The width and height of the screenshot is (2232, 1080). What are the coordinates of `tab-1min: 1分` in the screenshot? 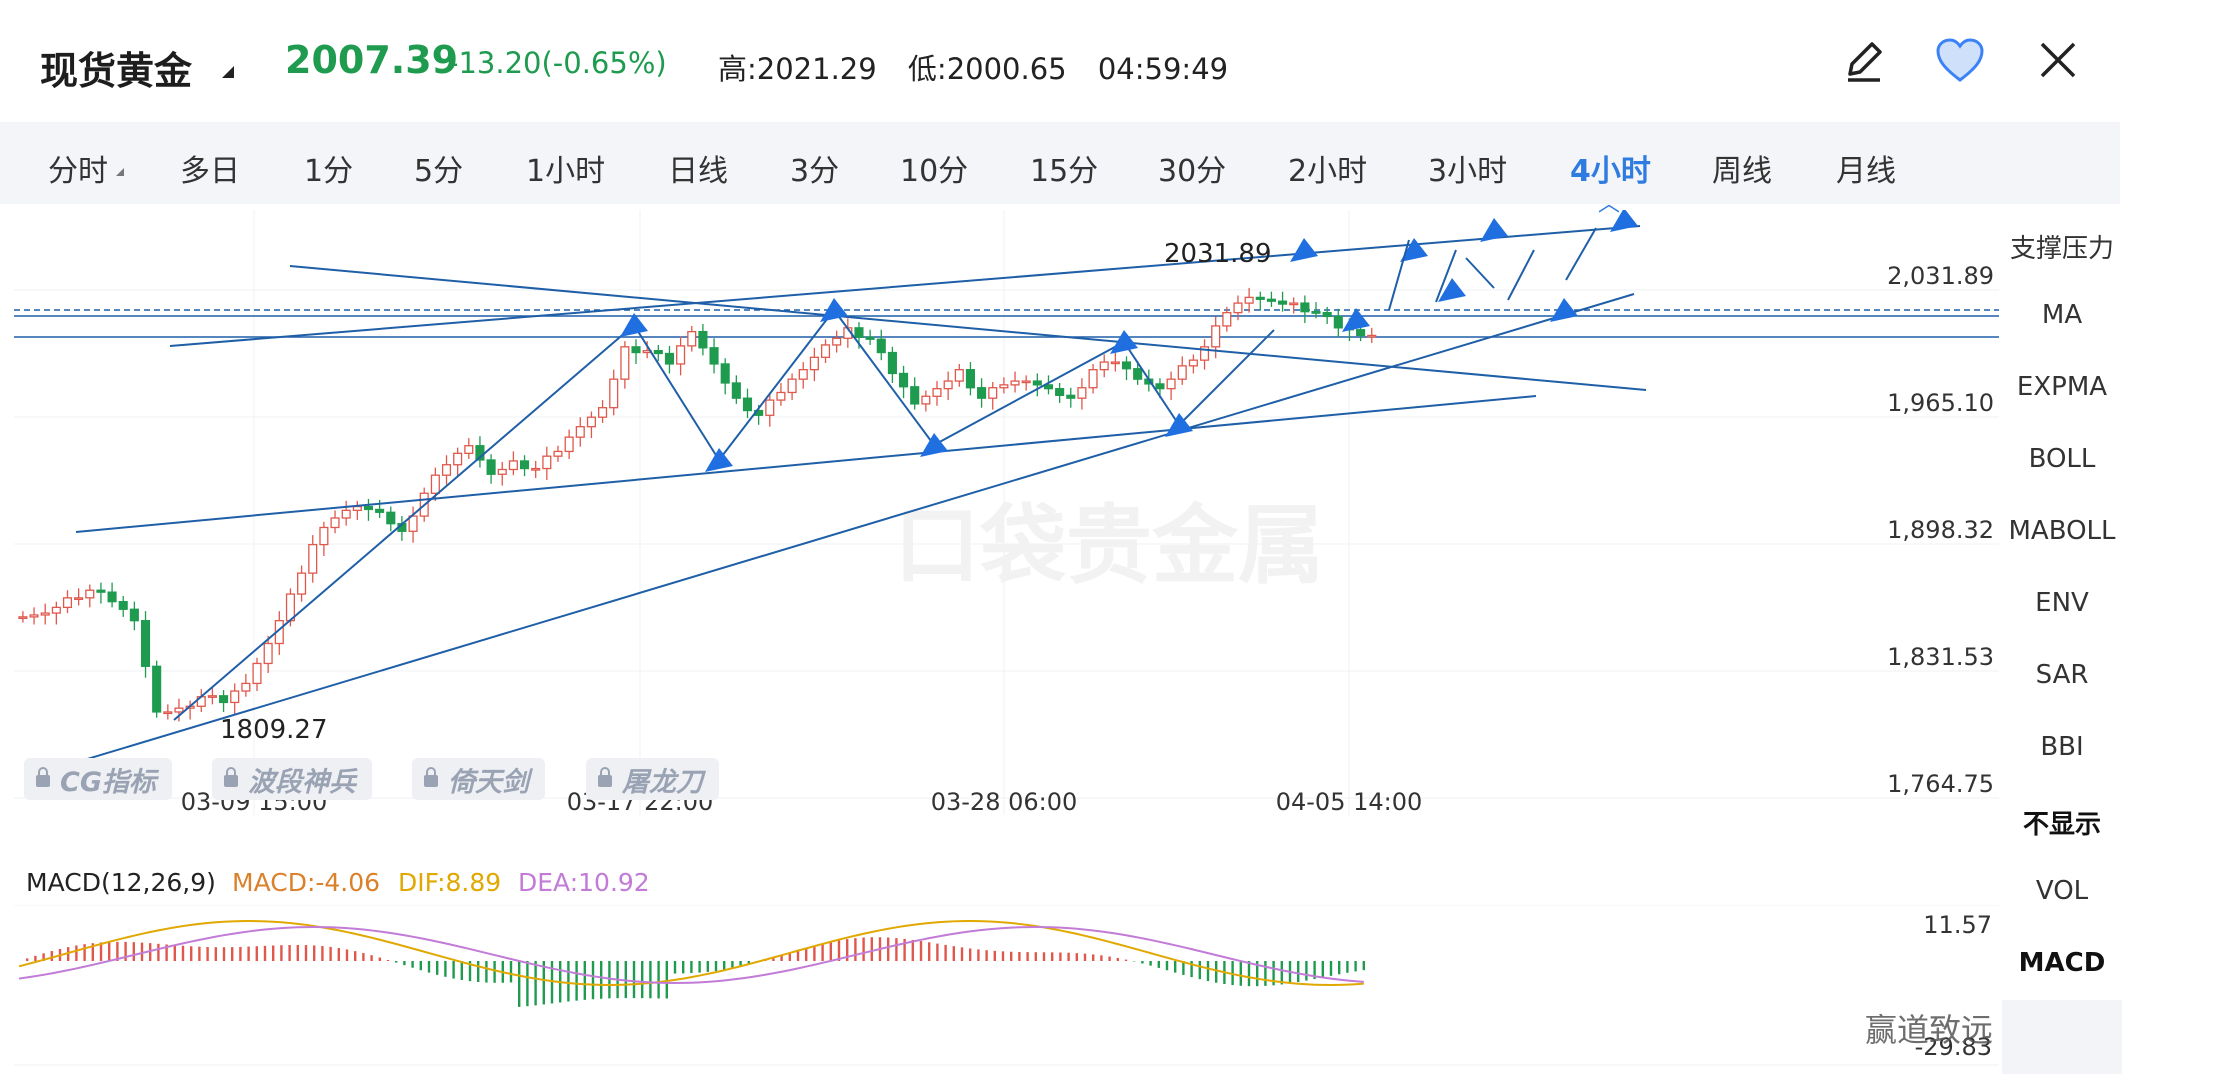 It's located at (329, 171).